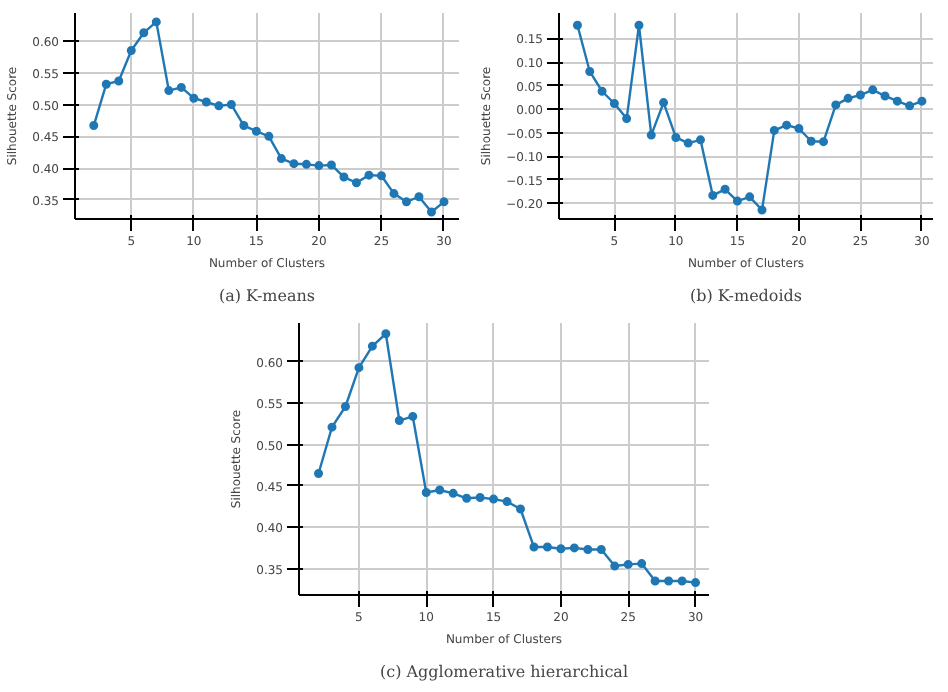 The width and height of the screenshot is (948, 692). Describe the element at coordinates (267, 296) in the screenshot. I see `text: (a) K-means` at that location.